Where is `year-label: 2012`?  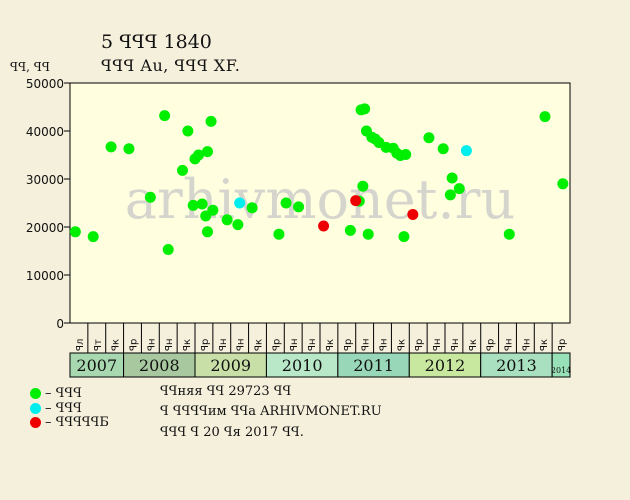
year-label: 2012 is located at coordinates (445, 365).